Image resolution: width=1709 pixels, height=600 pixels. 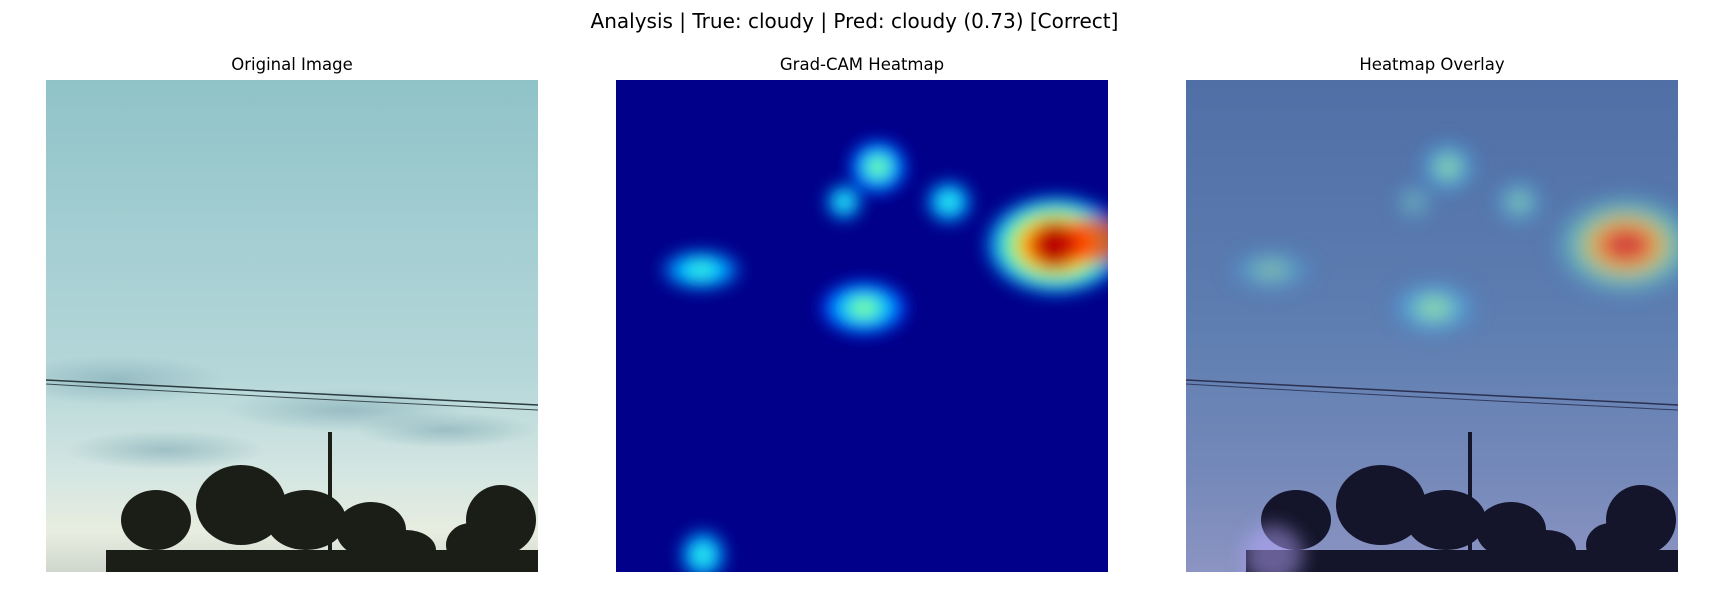 What do you see at coordinates (292, 64) in the screenshot?
I see `panel-title-original: Original Image` at bounding box center [292, 64].